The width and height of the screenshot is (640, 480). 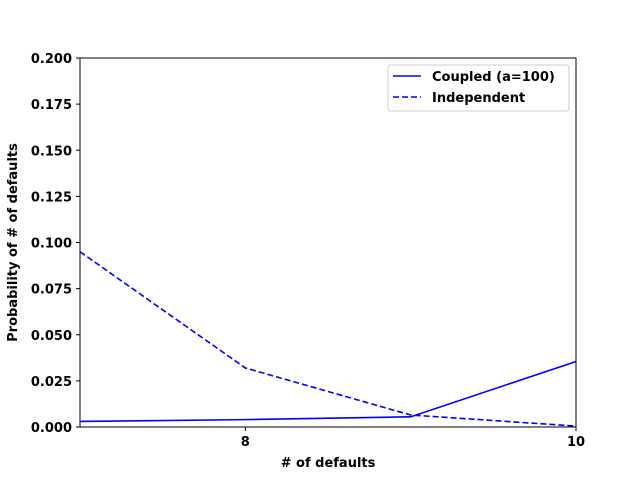 I want to click on y-tick-label: 0.000, so click(x=51, y=428).